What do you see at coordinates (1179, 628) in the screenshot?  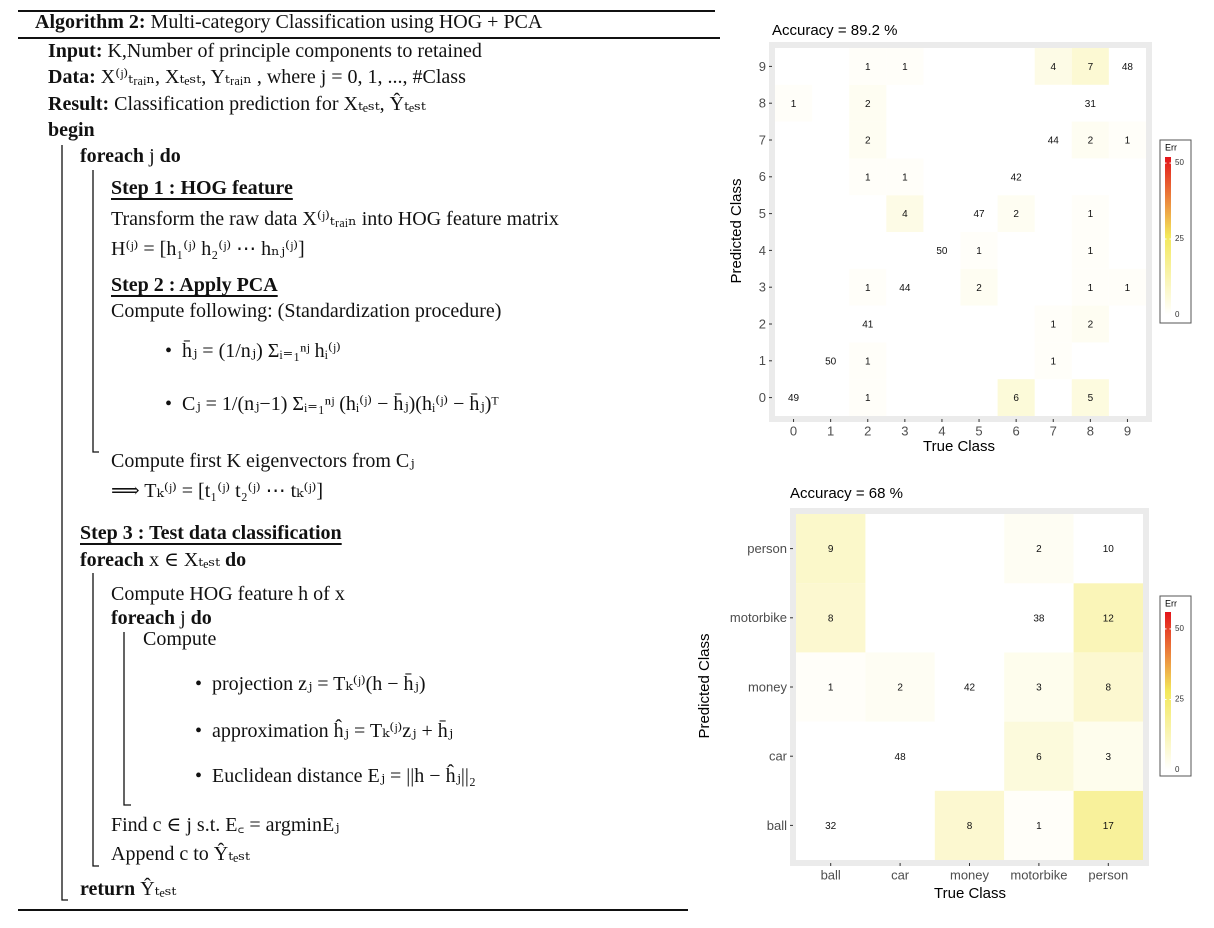 I see `colorbar-tick-label: 50` at bounding box center [1179, 628].